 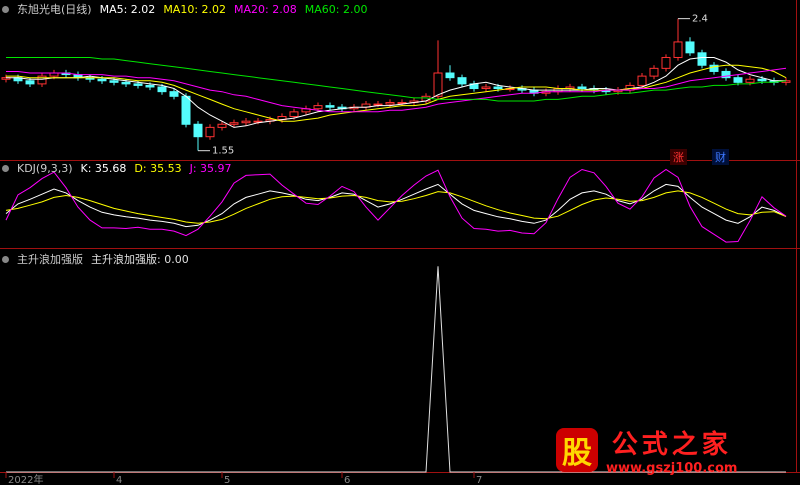 I want to click on panel-title: 主升浪加强版, so click(x=50, y=259).